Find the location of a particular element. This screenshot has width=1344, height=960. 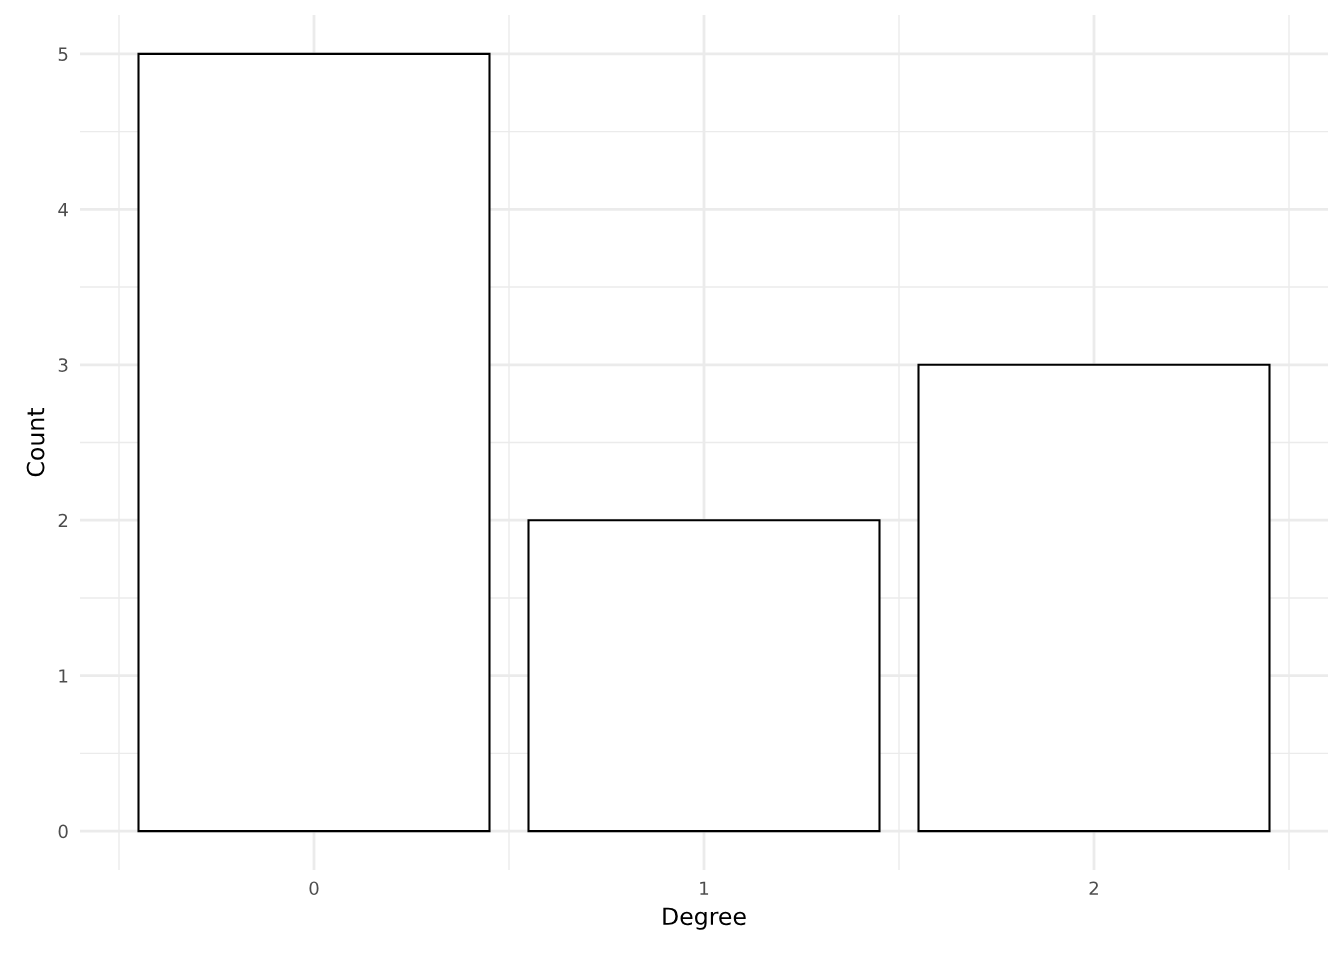

y-tick-label: 0 is located at coordinates (63, 831).